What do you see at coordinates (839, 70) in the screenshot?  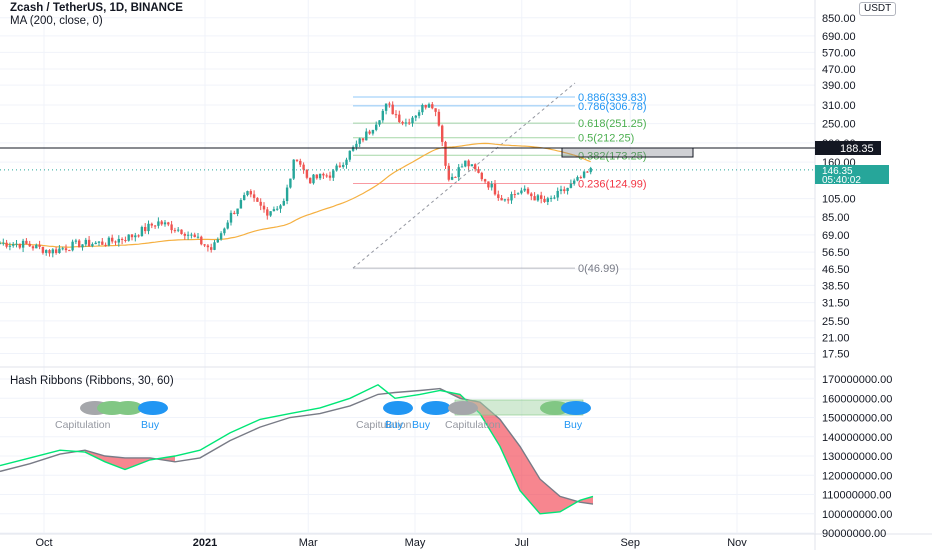 I see `price-tick-label: 470.00` at bounding box center [839, 70].